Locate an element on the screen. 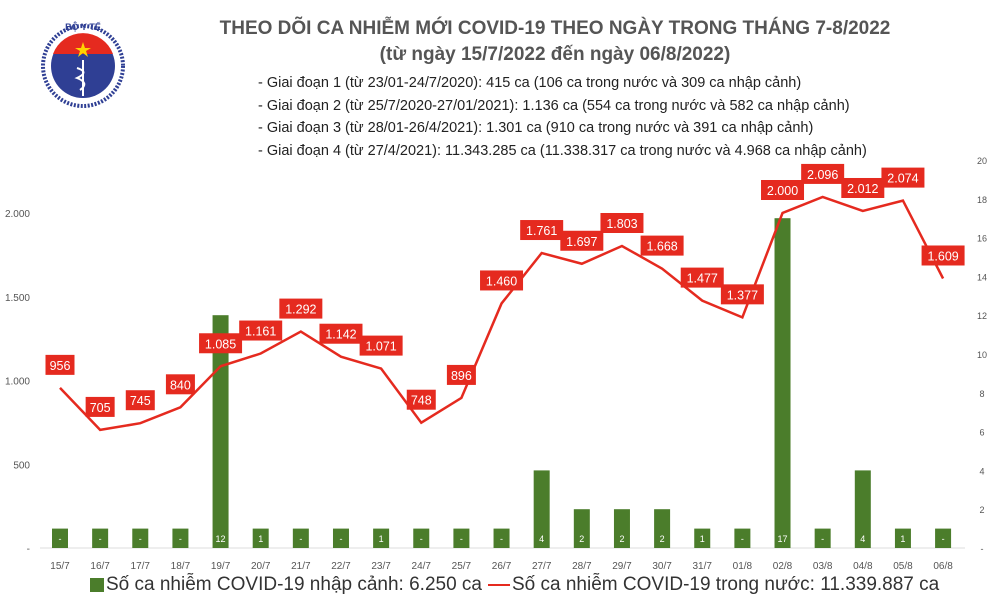 This screenshot has width=1000, height=605. right-axis-tick: 12 is located at coordinates (982, 316).